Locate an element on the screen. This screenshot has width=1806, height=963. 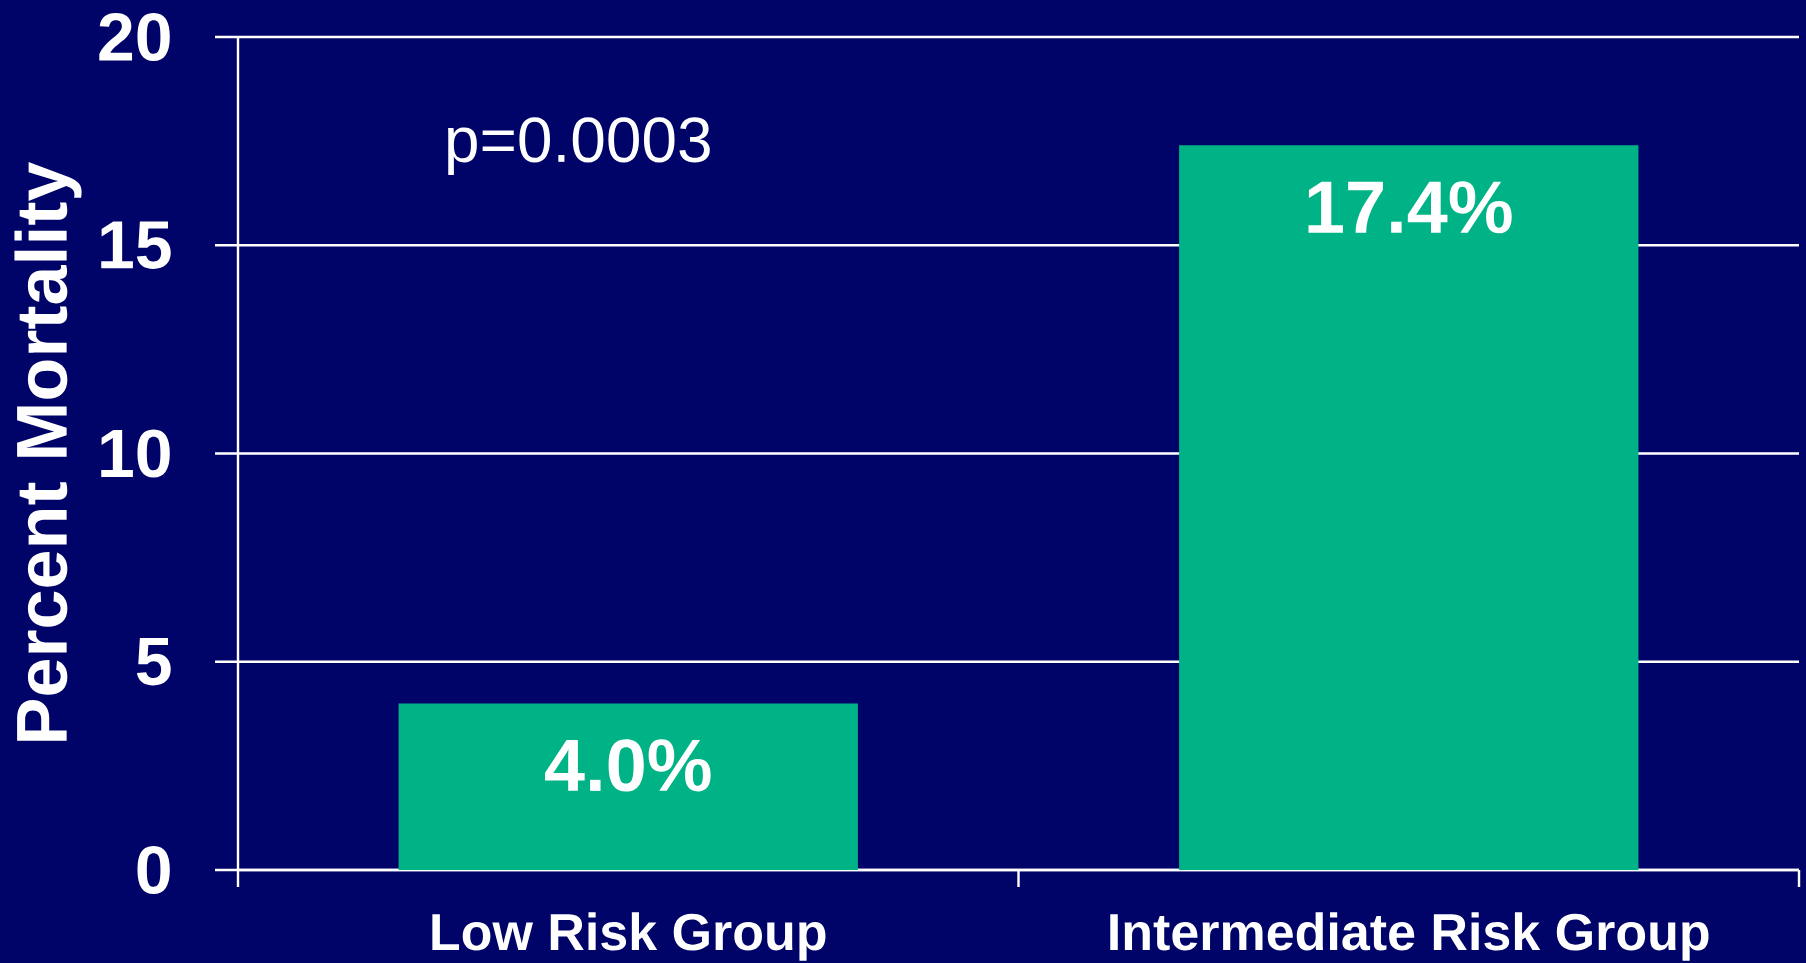
y-tick-label: 20 is located at coordinates (134, 37).